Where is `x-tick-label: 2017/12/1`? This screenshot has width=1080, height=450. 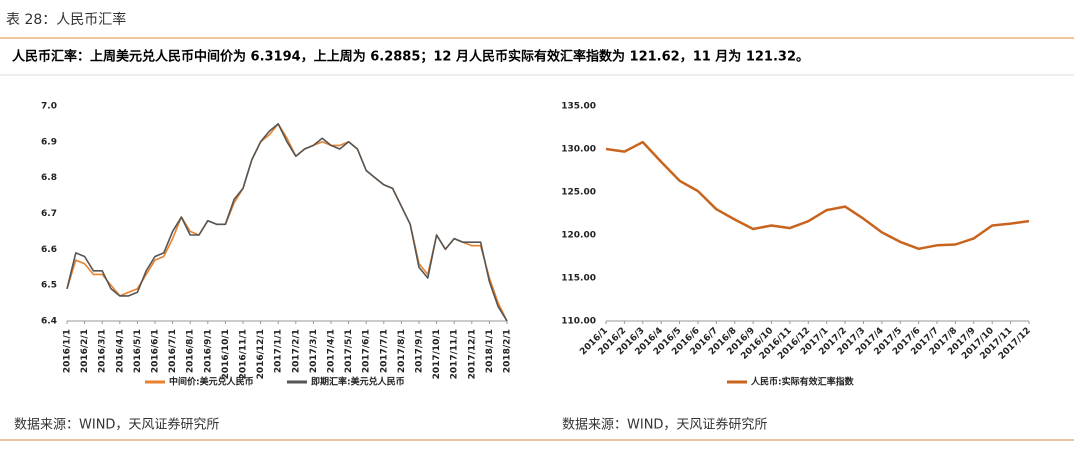 x-tick-label: 2017/12/1 is located at coordinates (472, 354).